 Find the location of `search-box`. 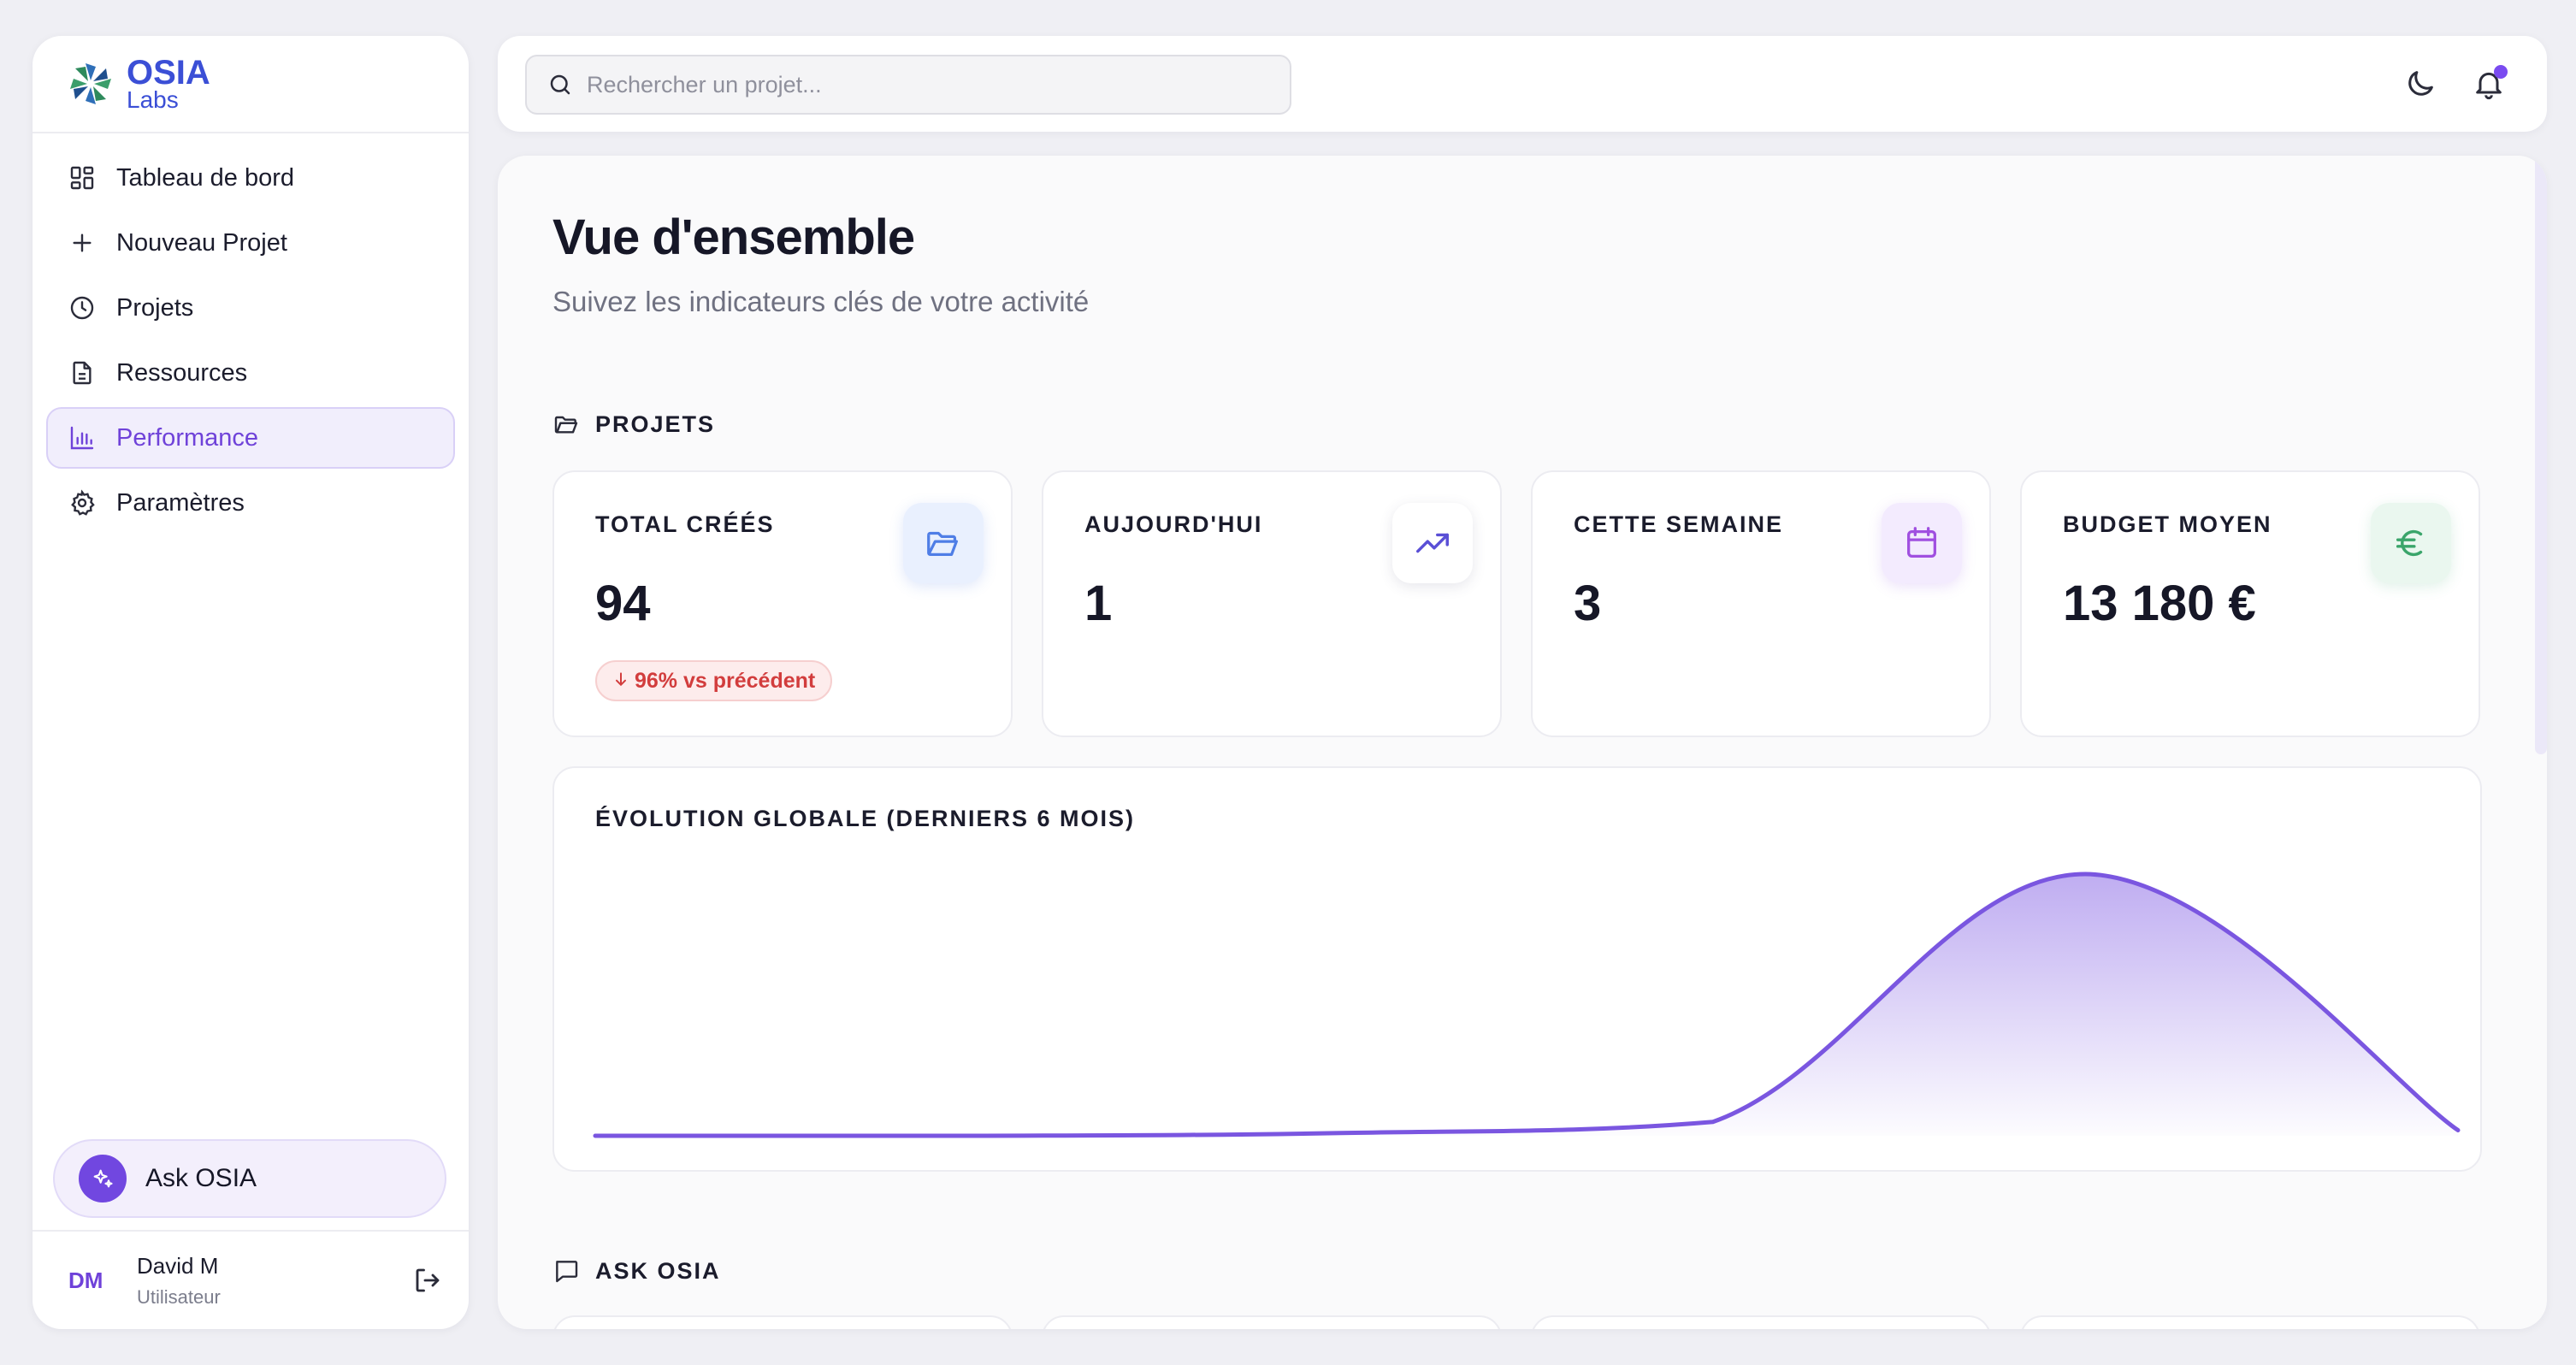

search-box is located at coordinates (908, 85).